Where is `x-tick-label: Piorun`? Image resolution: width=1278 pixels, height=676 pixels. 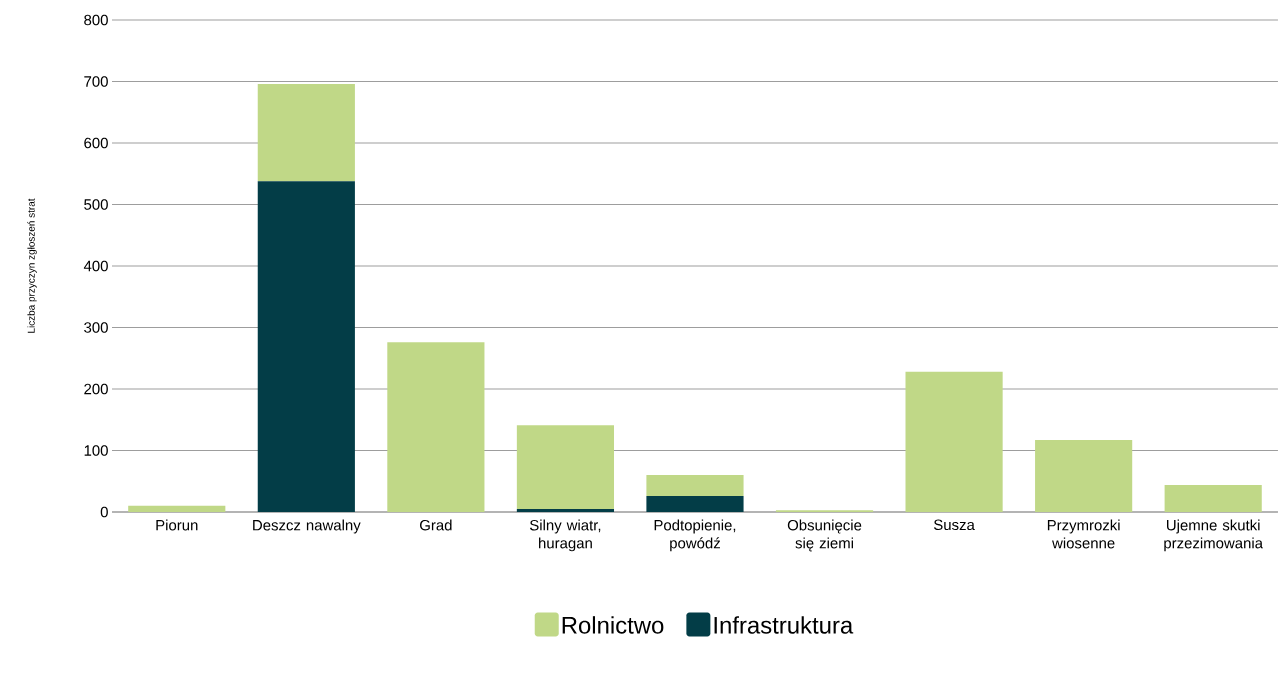
x-tick-label: Piorun is located at coordinates (177, 525).